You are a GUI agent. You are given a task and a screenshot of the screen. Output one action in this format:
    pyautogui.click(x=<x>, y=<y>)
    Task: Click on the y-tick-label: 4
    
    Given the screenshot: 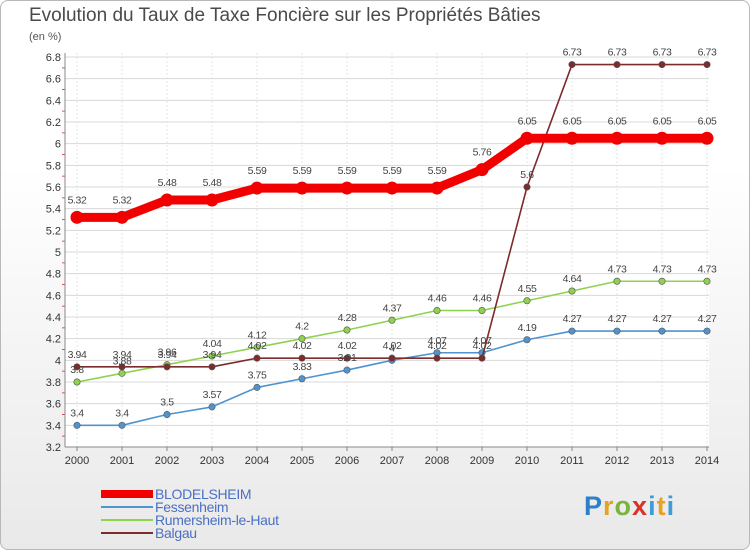 What is the action you would take?
    pyautogui.click(x=58, y=361)
    